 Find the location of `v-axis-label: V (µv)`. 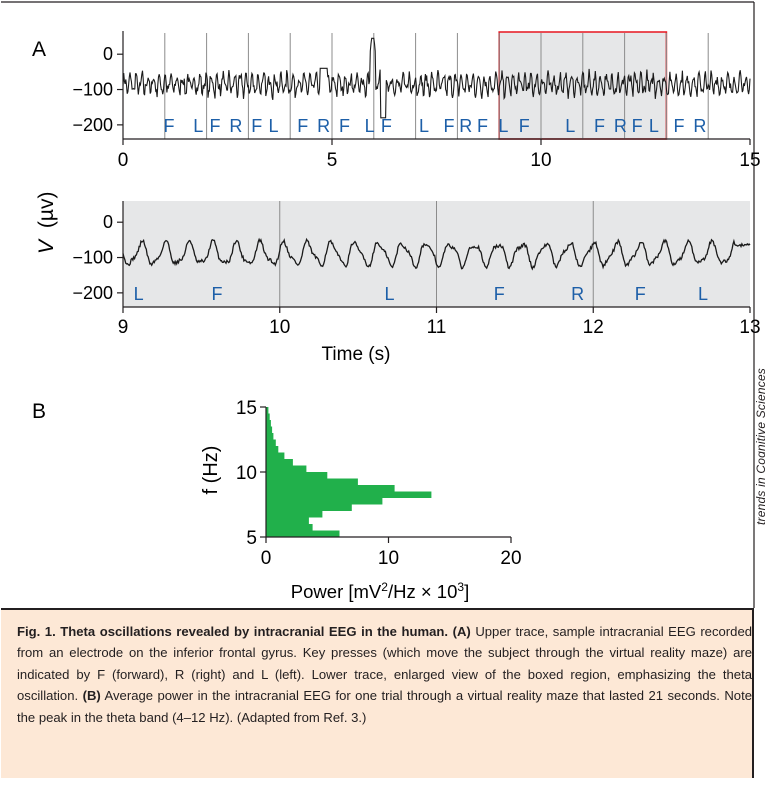

v-axis-label: V (µv) is located at coordinates (46, 223).